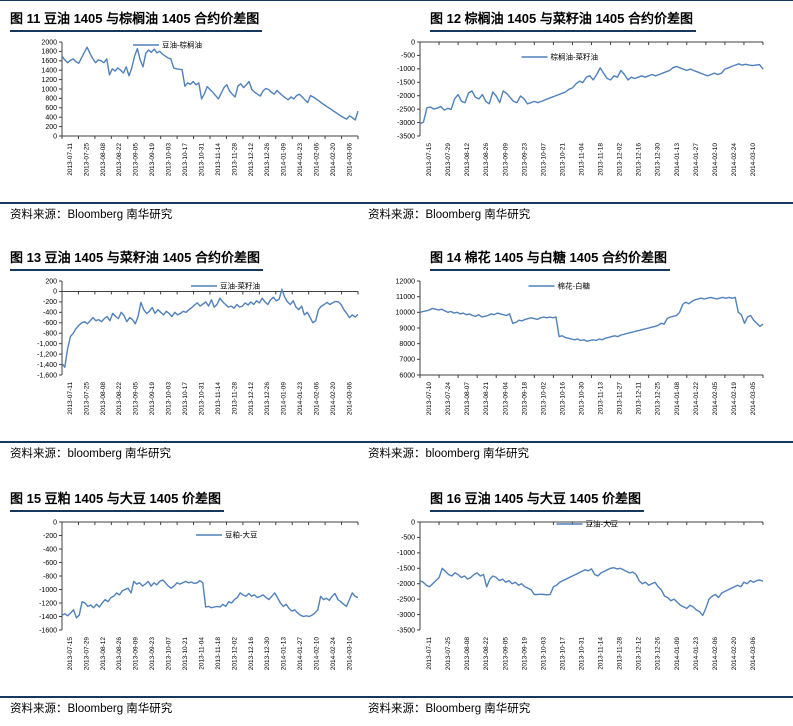 Image resolution: width=793 pixels, height=726 pixels. What do you see at coordinates (234, 398) in the screenshot?
I see `svg-text: 2013-11-28` at bounding box center [234, 398].